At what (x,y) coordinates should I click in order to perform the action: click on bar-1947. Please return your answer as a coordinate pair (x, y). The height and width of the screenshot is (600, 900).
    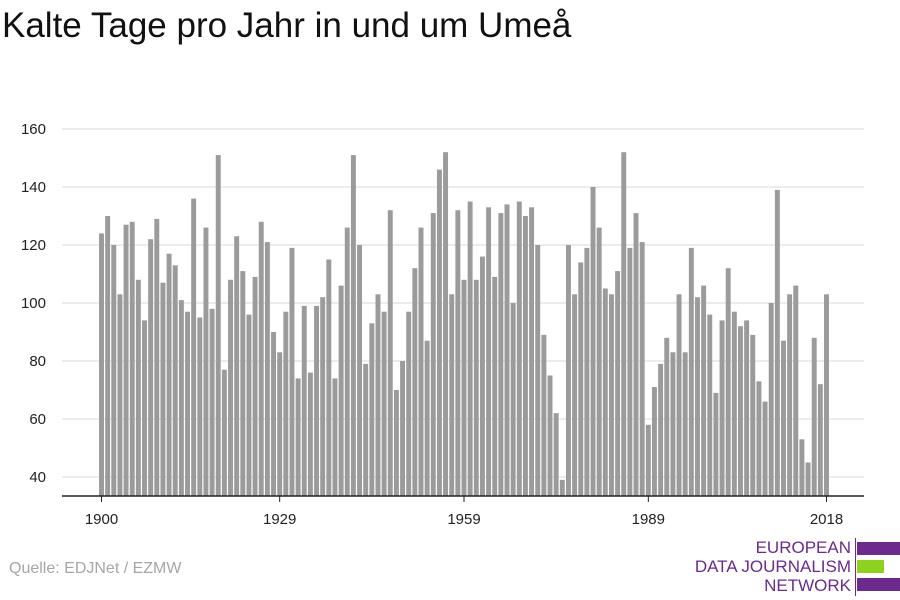
    Looking at the image, I should click on (390, 353).